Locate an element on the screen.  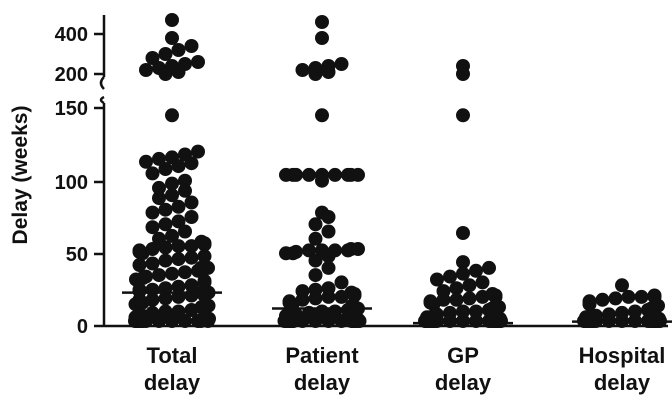
median-lines is located at coordinates (397, 308).